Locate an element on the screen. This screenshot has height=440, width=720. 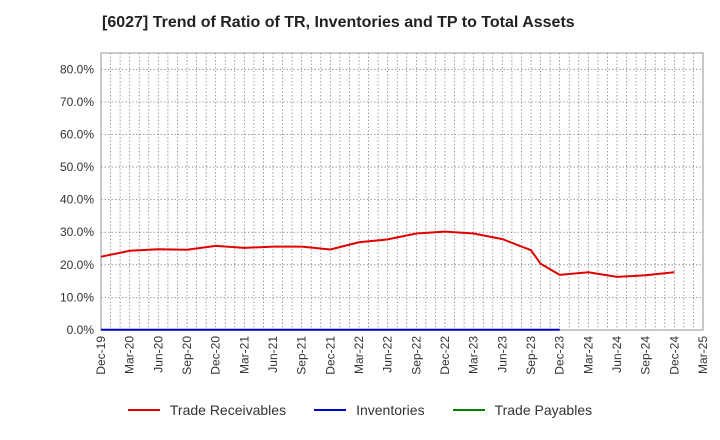
x-tick-label: Mar-24 is located at coordinates (588, 355).